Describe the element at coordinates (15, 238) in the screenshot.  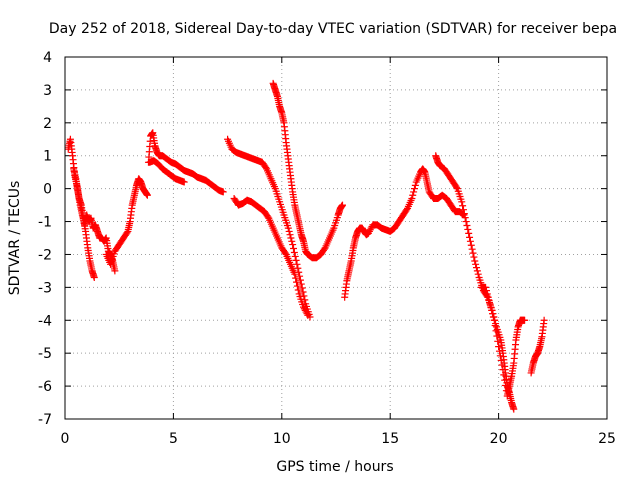
I see `y-axis-label: SDTVAR / TECUs` at that location.